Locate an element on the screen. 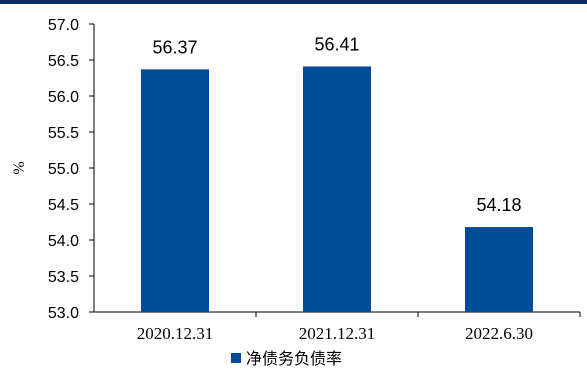  legend-swatch is located at coordinates (236, 358).